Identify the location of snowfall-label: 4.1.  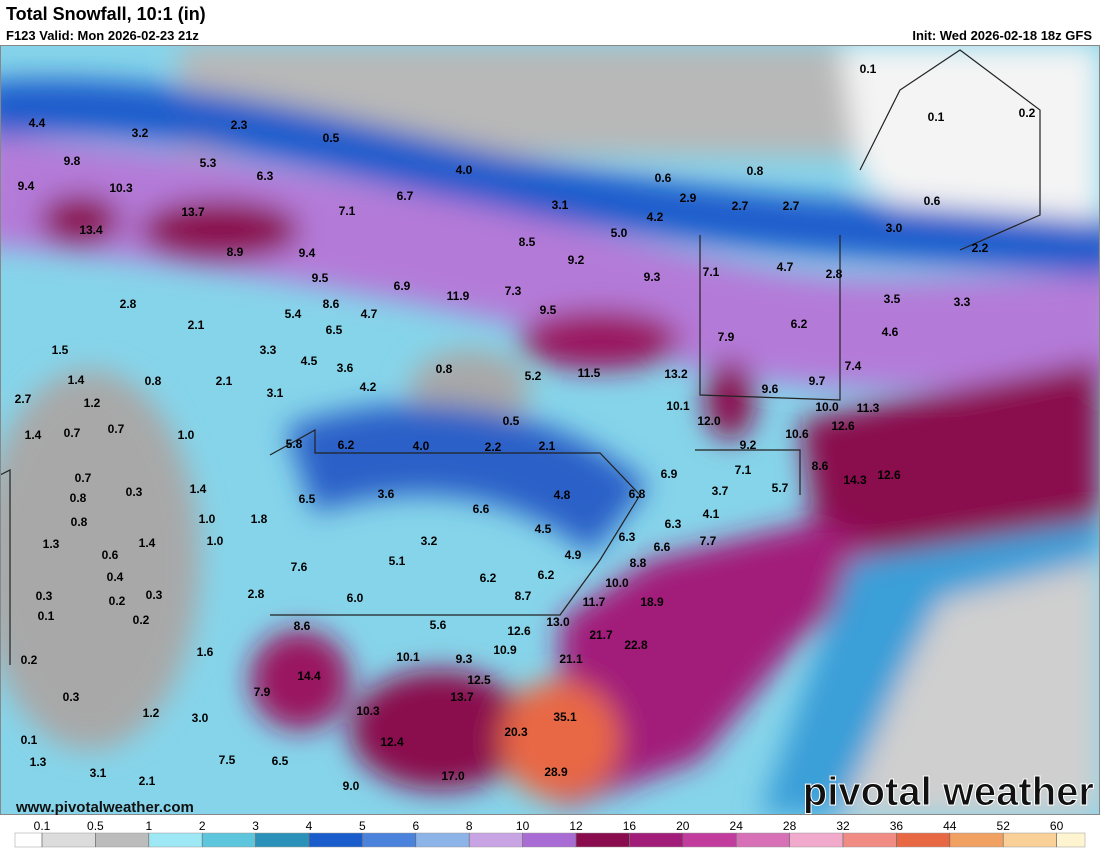
(711, 514).